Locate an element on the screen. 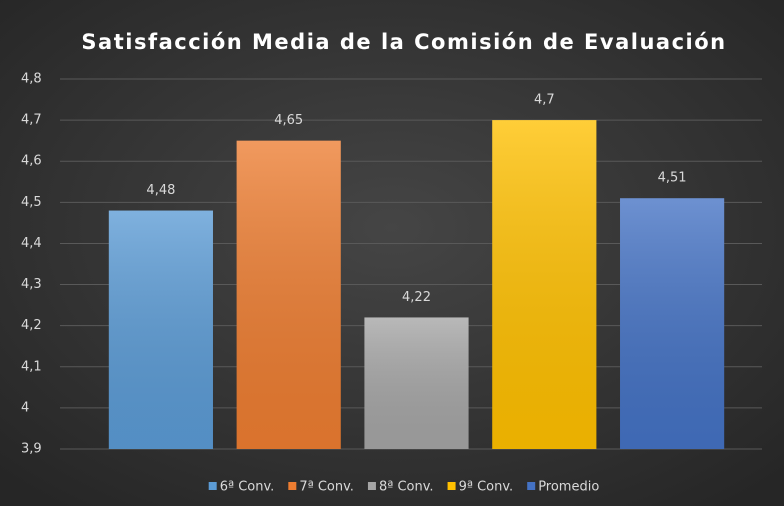  y-tick-label: 4,5 is located at coordinates (31, 202).